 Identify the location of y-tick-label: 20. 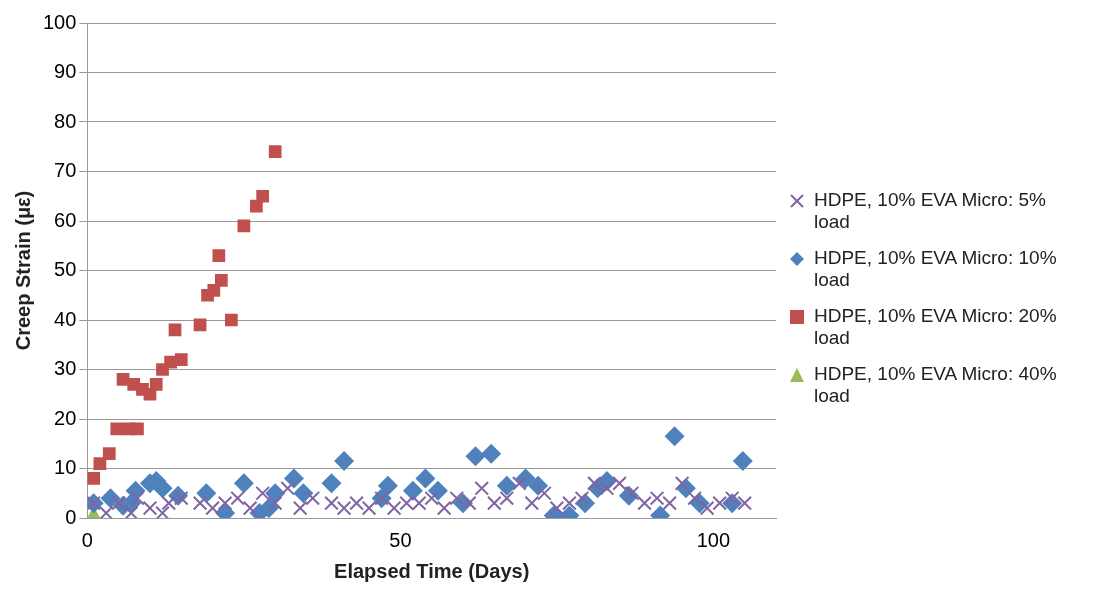
(65, 417).